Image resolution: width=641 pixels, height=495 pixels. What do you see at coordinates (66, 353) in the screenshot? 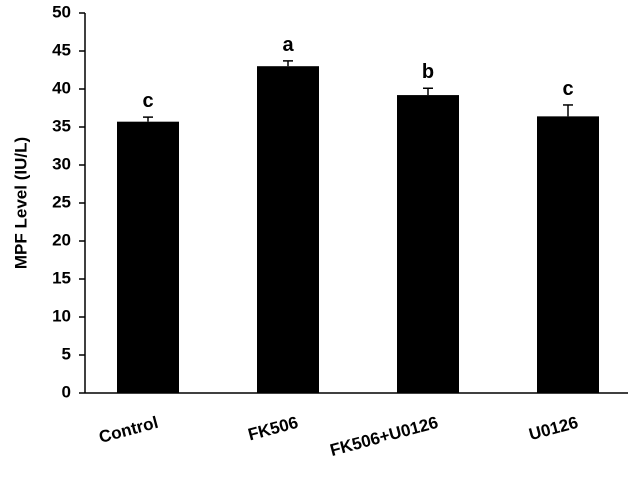
I see `y-tick-label: 5` at bounding box center [66, 353].